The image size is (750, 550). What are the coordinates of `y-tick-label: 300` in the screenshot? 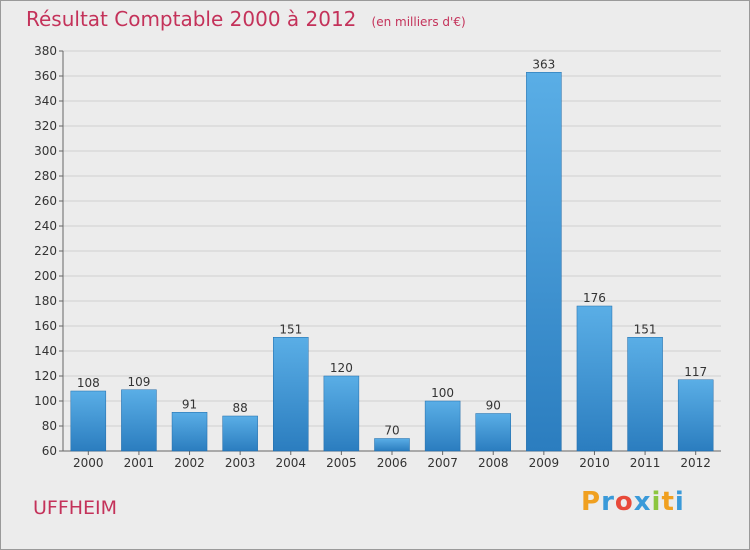 It's located at (45, 151).